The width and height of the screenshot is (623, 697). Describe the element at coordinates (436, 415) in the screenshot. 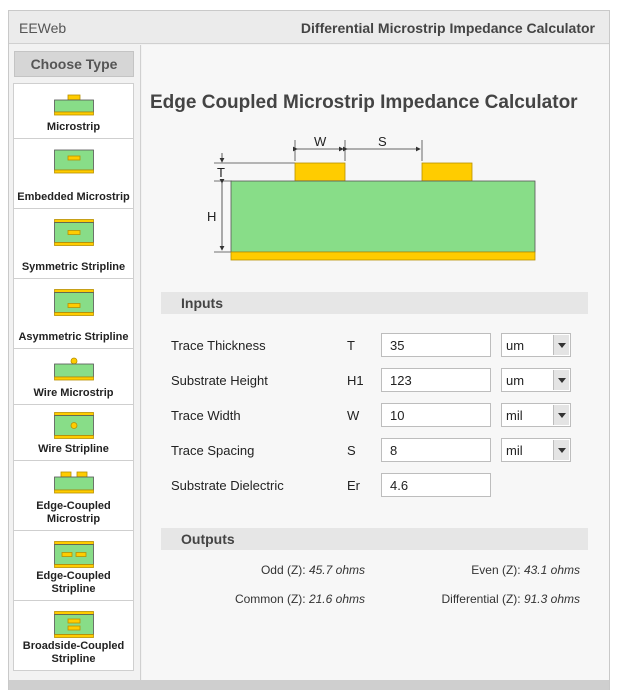

I see `trace-width-input` at that location.